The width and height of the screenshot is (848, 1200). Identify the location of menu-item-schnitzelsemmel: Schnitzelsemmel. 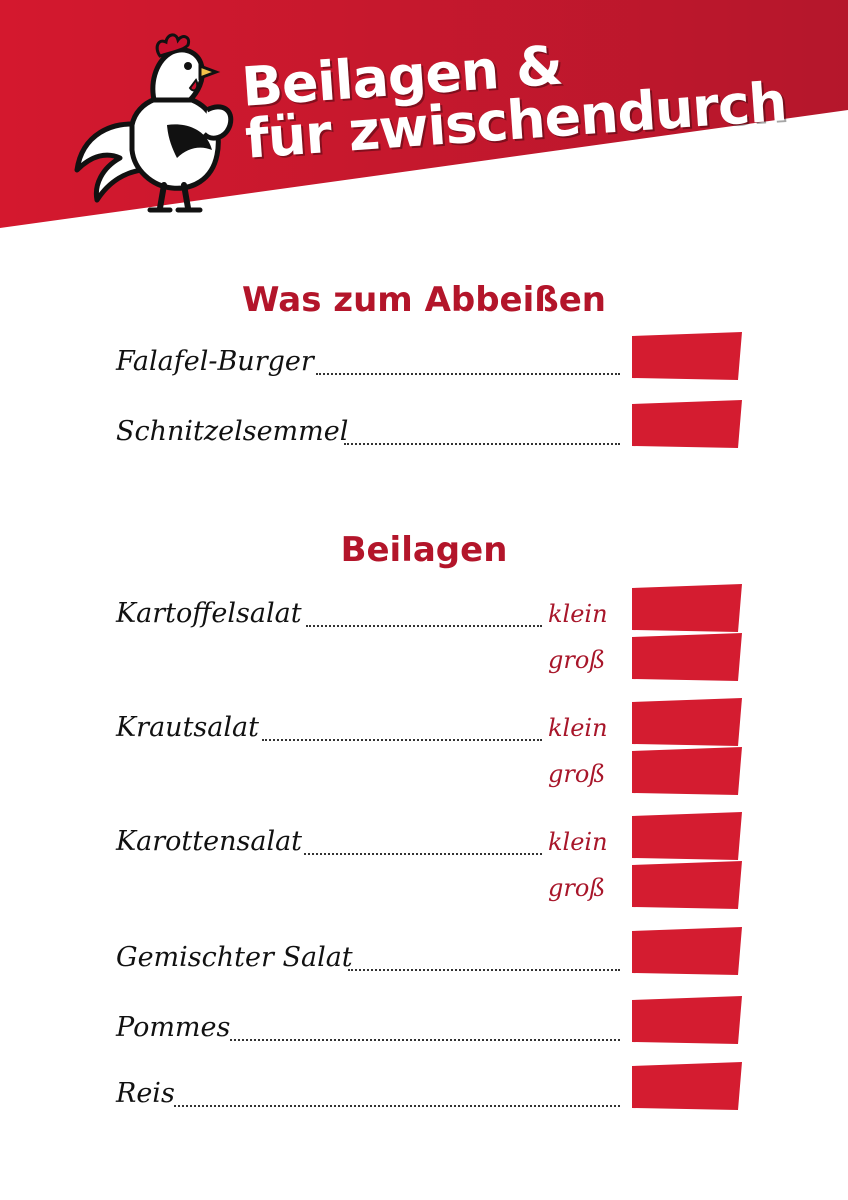
(232, 431).